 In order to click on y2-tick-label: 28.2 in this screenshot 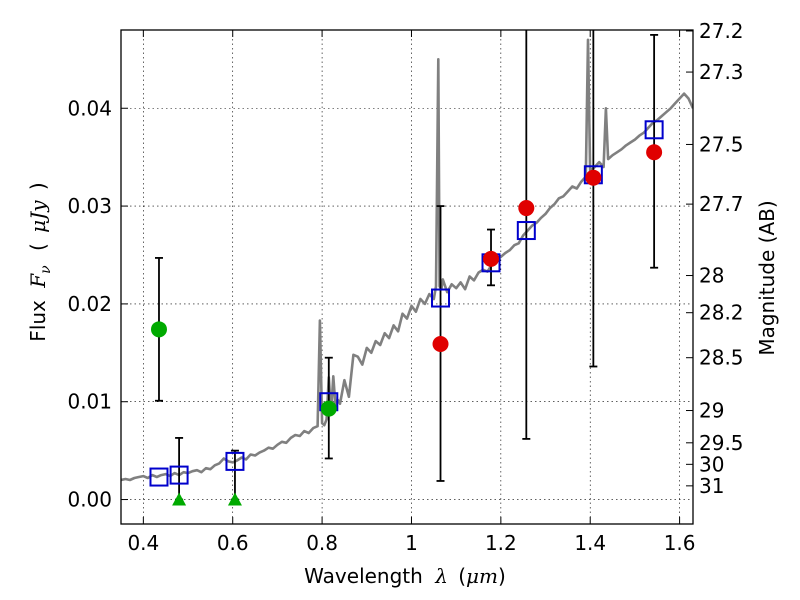, I will do `click(721, 313)`.